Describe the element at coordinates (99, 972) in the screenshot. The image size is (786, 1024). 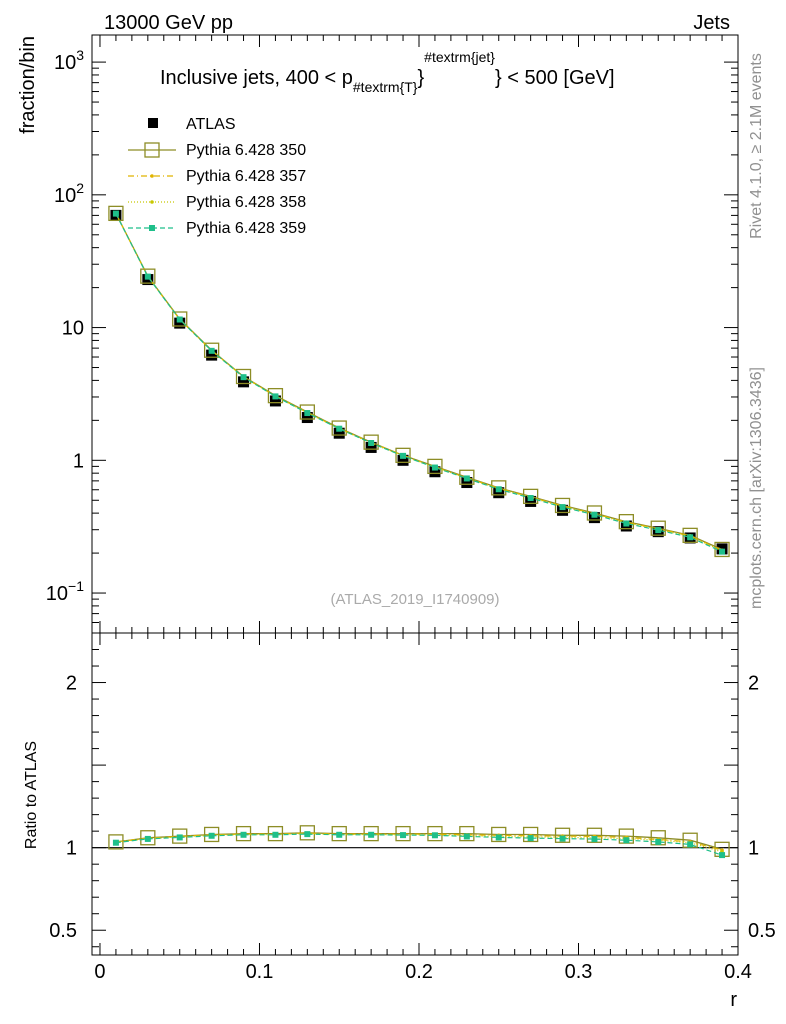
I see `x-tick-label: 0` at that location.